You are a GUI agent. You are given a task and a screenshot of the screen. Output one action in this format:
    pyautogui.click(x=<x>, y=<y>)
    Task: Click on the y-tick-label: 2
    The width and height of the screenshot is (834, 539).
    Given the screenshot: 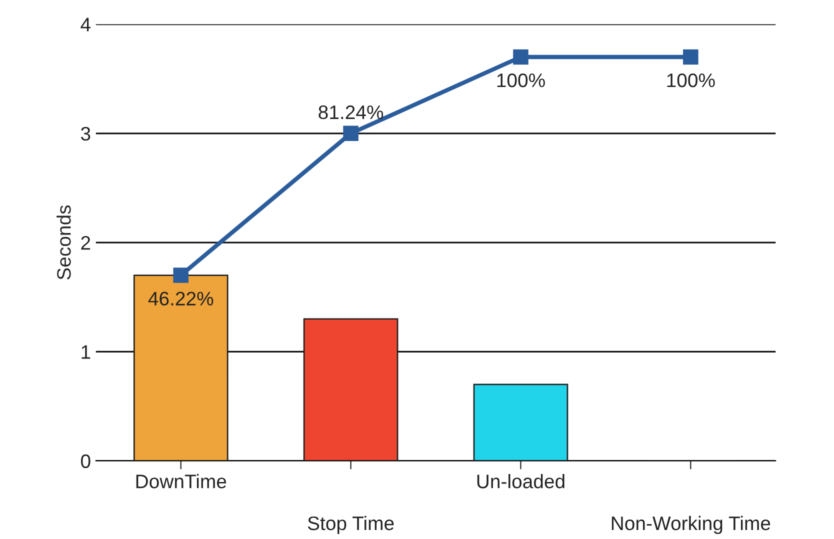 What is the action you would take?
    pyautogui.click(x=85, y=243)
    